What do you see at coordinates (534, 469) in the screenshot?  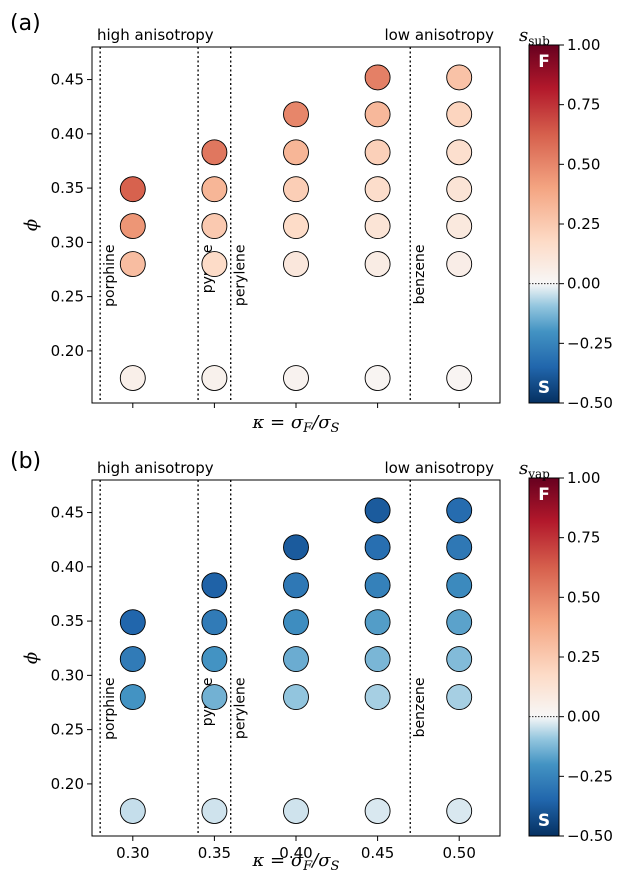 I see `colorbar-label: svap` at bounding box center [534, 469].